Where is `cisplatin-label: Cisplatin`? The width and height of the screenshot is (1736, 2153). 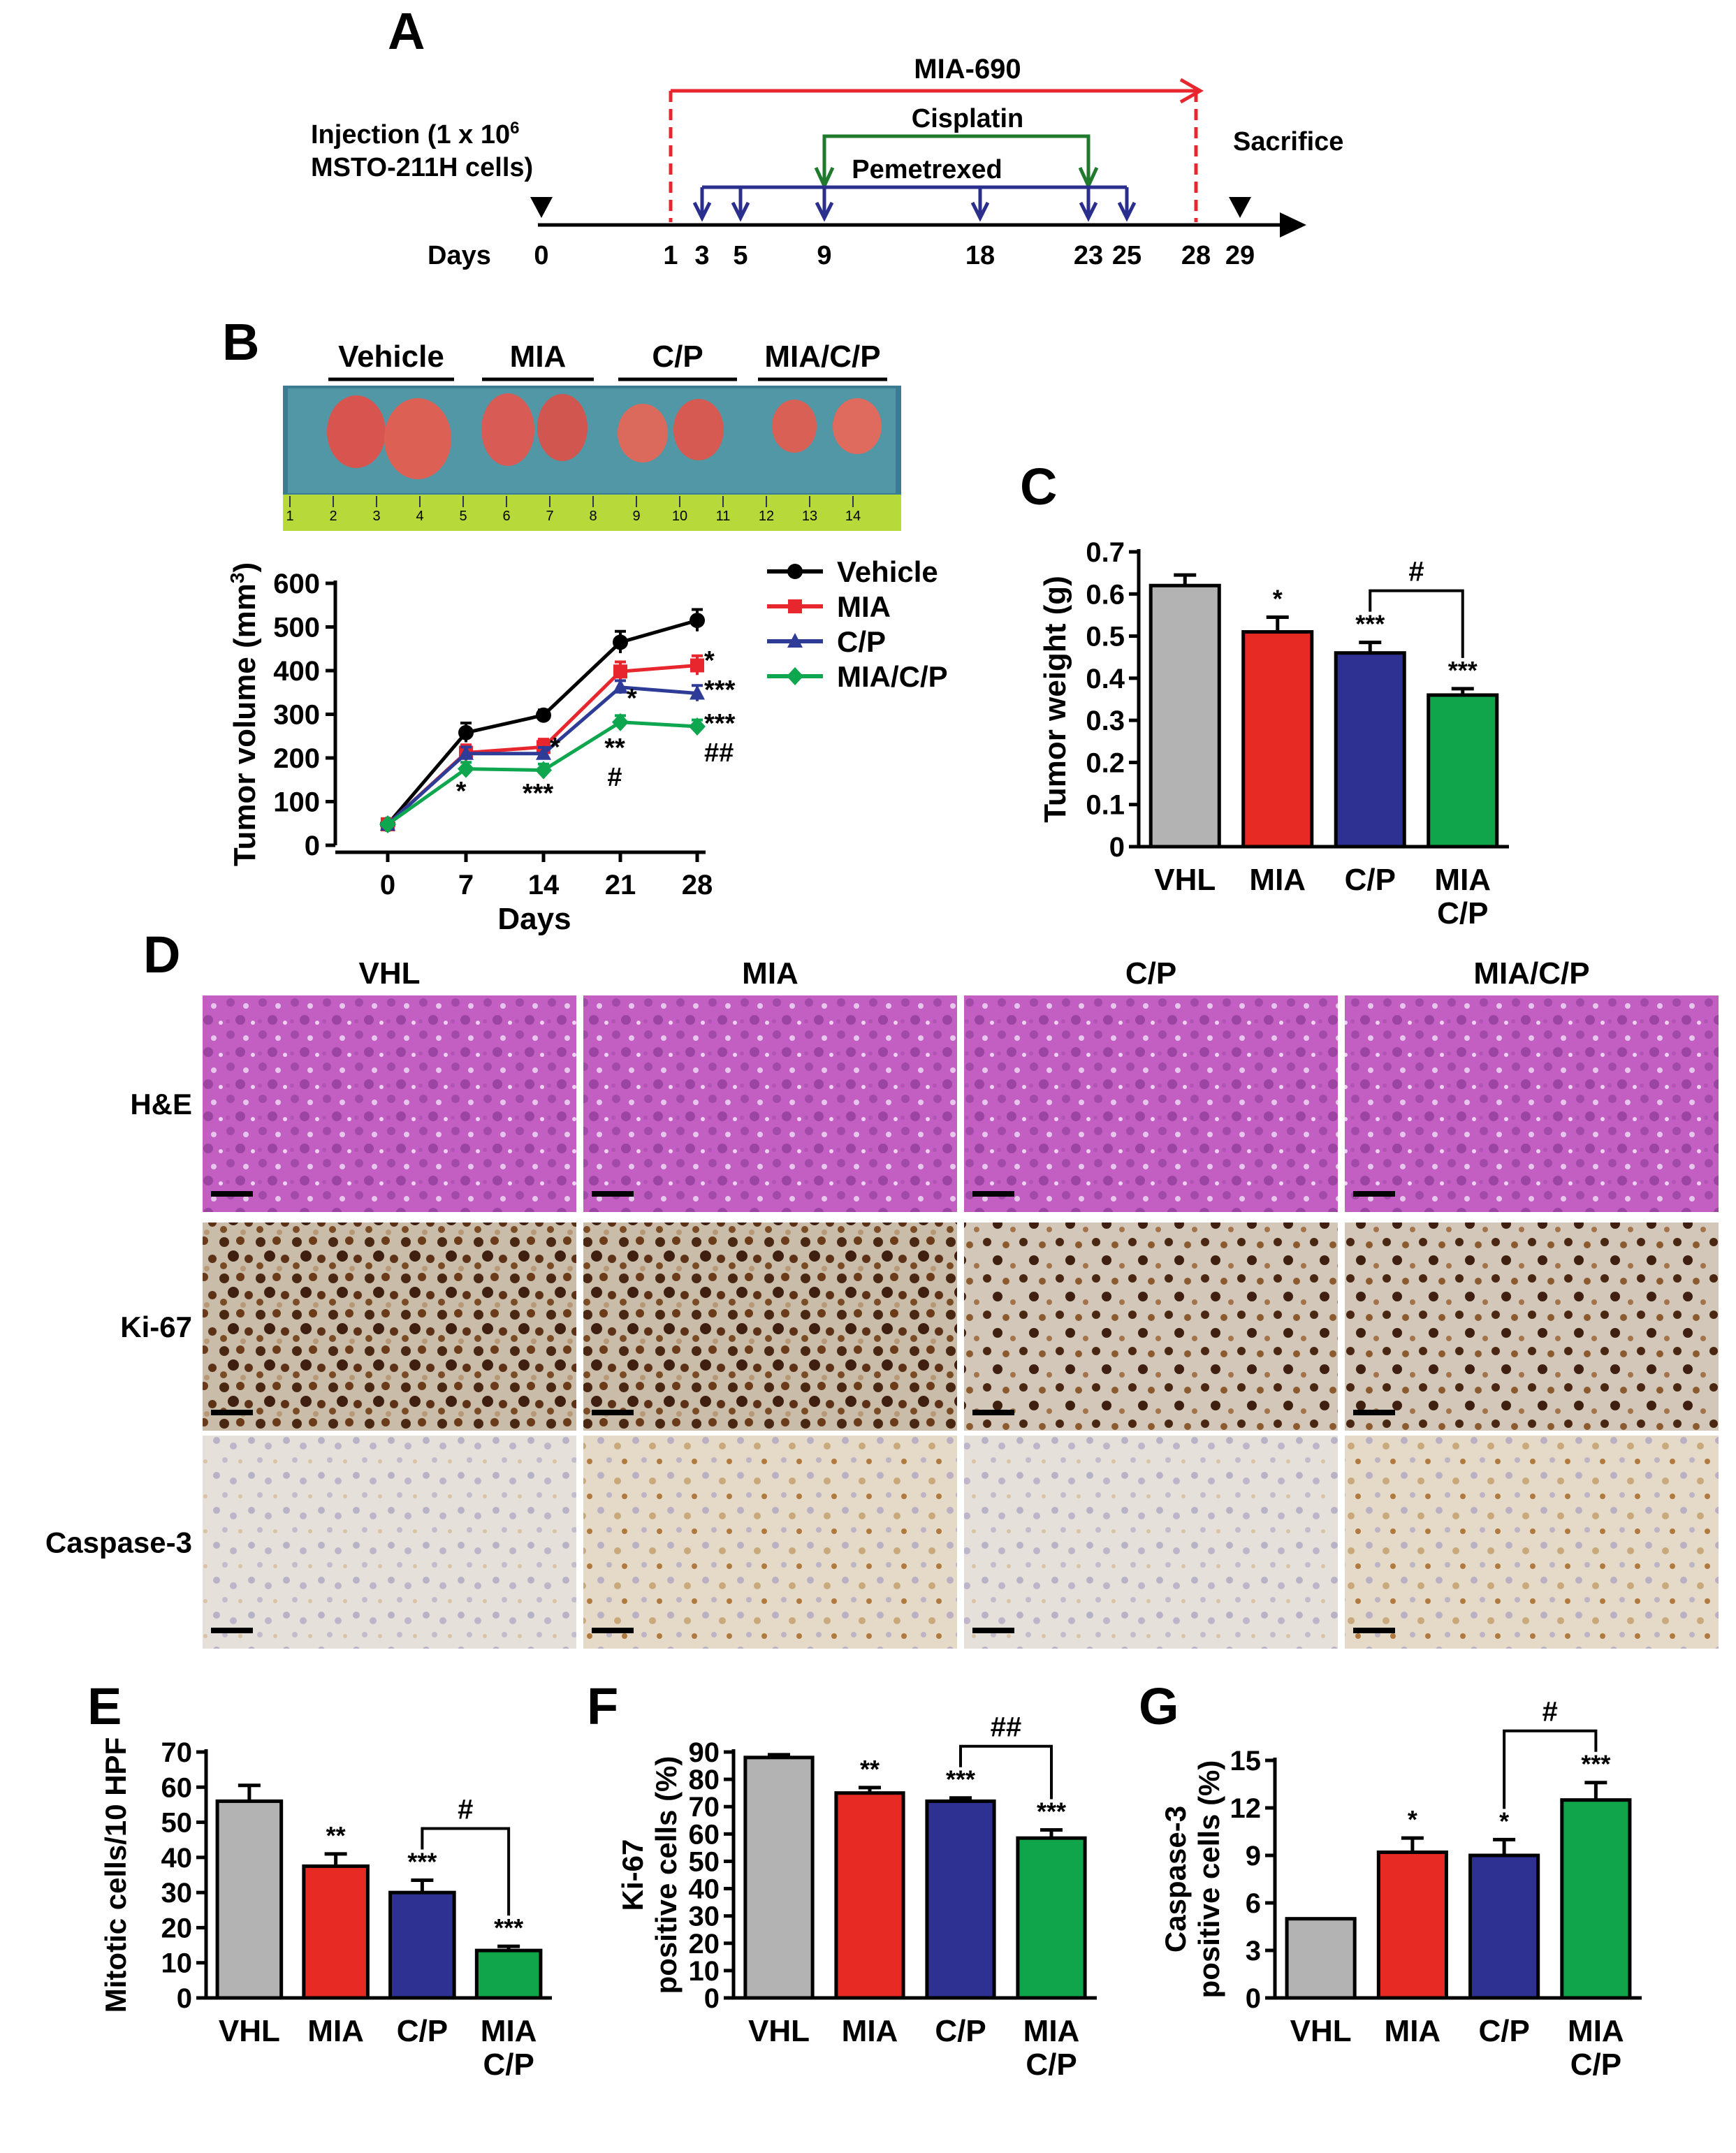 cisplatin-label: Cisplatin is located at coordinates (967, 118).